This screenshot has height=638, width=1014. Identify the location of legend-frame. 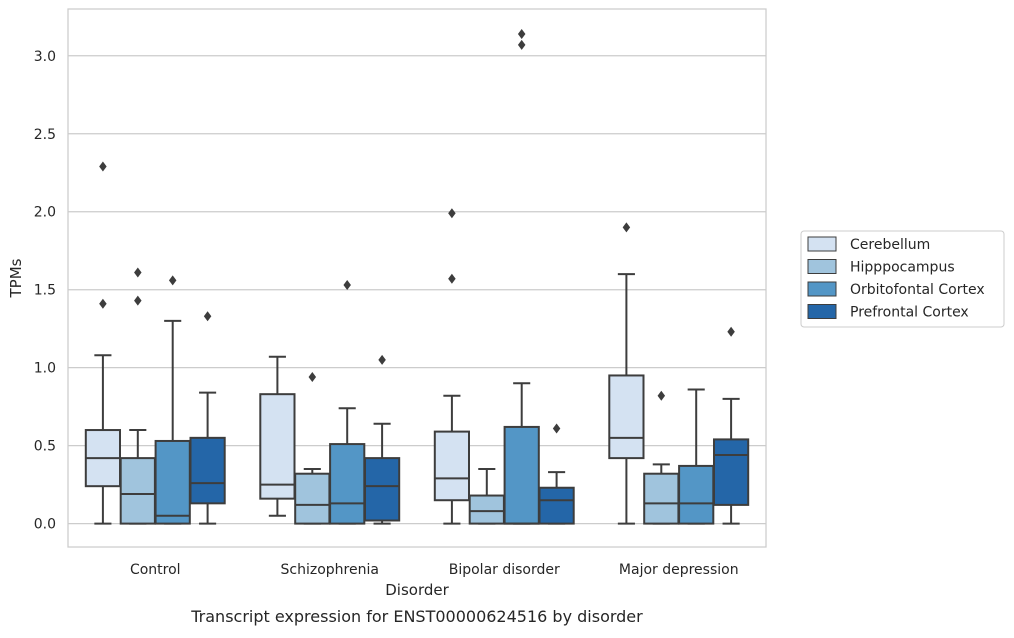
(902, 279).